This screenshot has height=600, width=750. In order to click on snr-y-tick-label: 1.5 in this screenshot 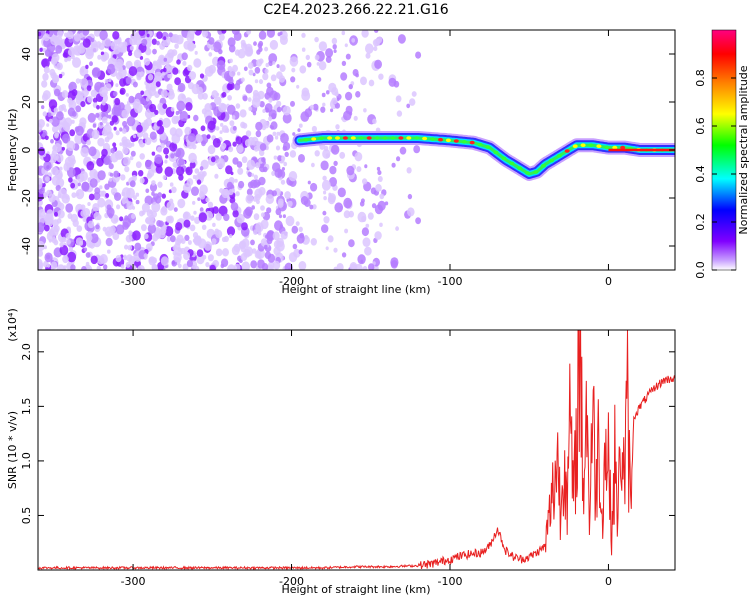, I will do `click(26, 407)`.